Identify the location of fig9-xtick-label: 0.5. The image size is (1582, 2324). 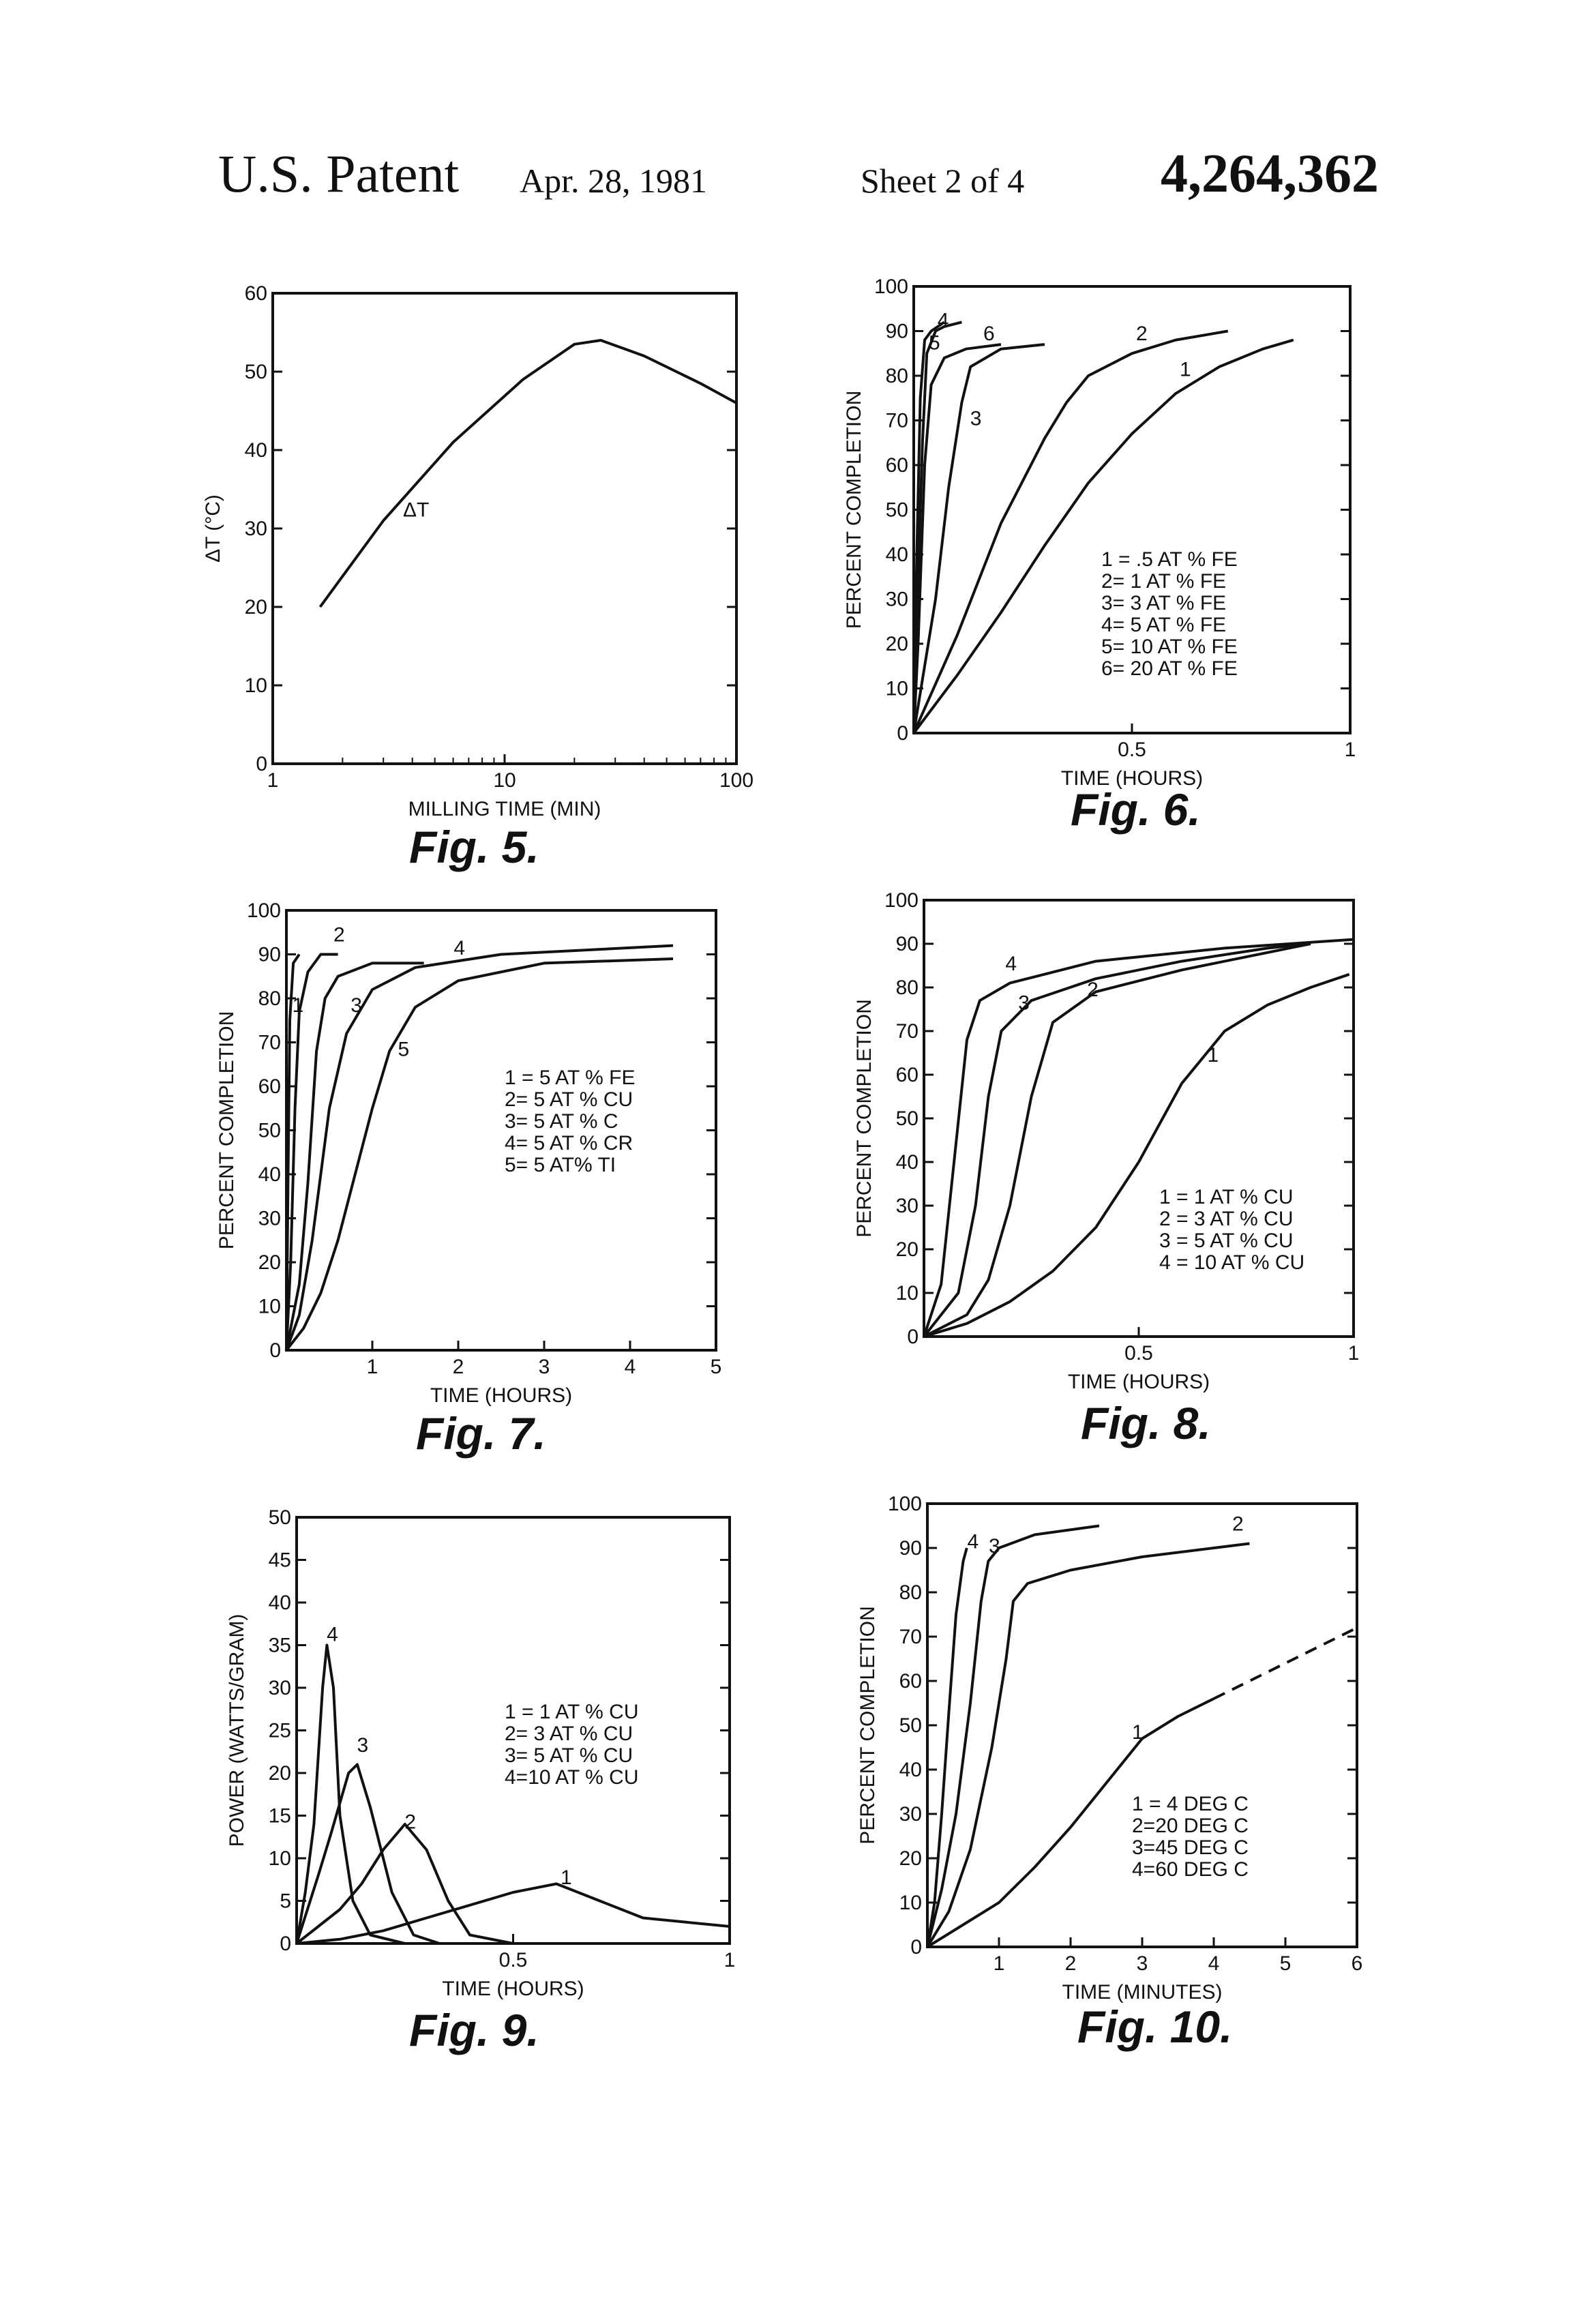
(513, 1960).